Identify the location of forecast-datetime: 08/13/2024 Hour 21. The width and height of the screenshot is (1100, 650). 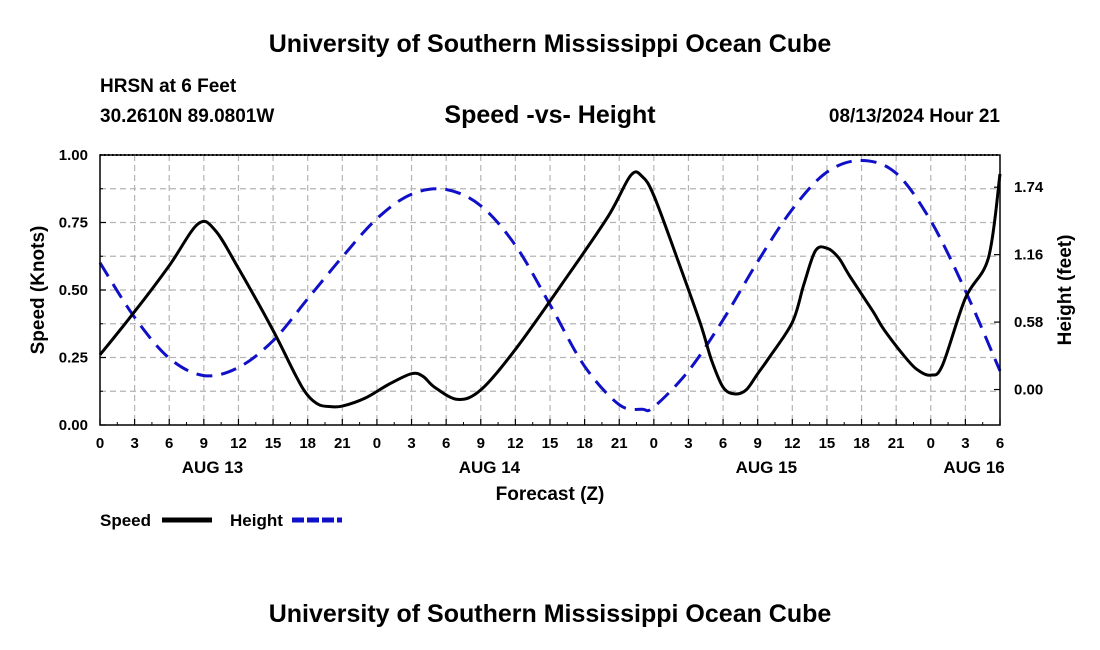
(914, 116).